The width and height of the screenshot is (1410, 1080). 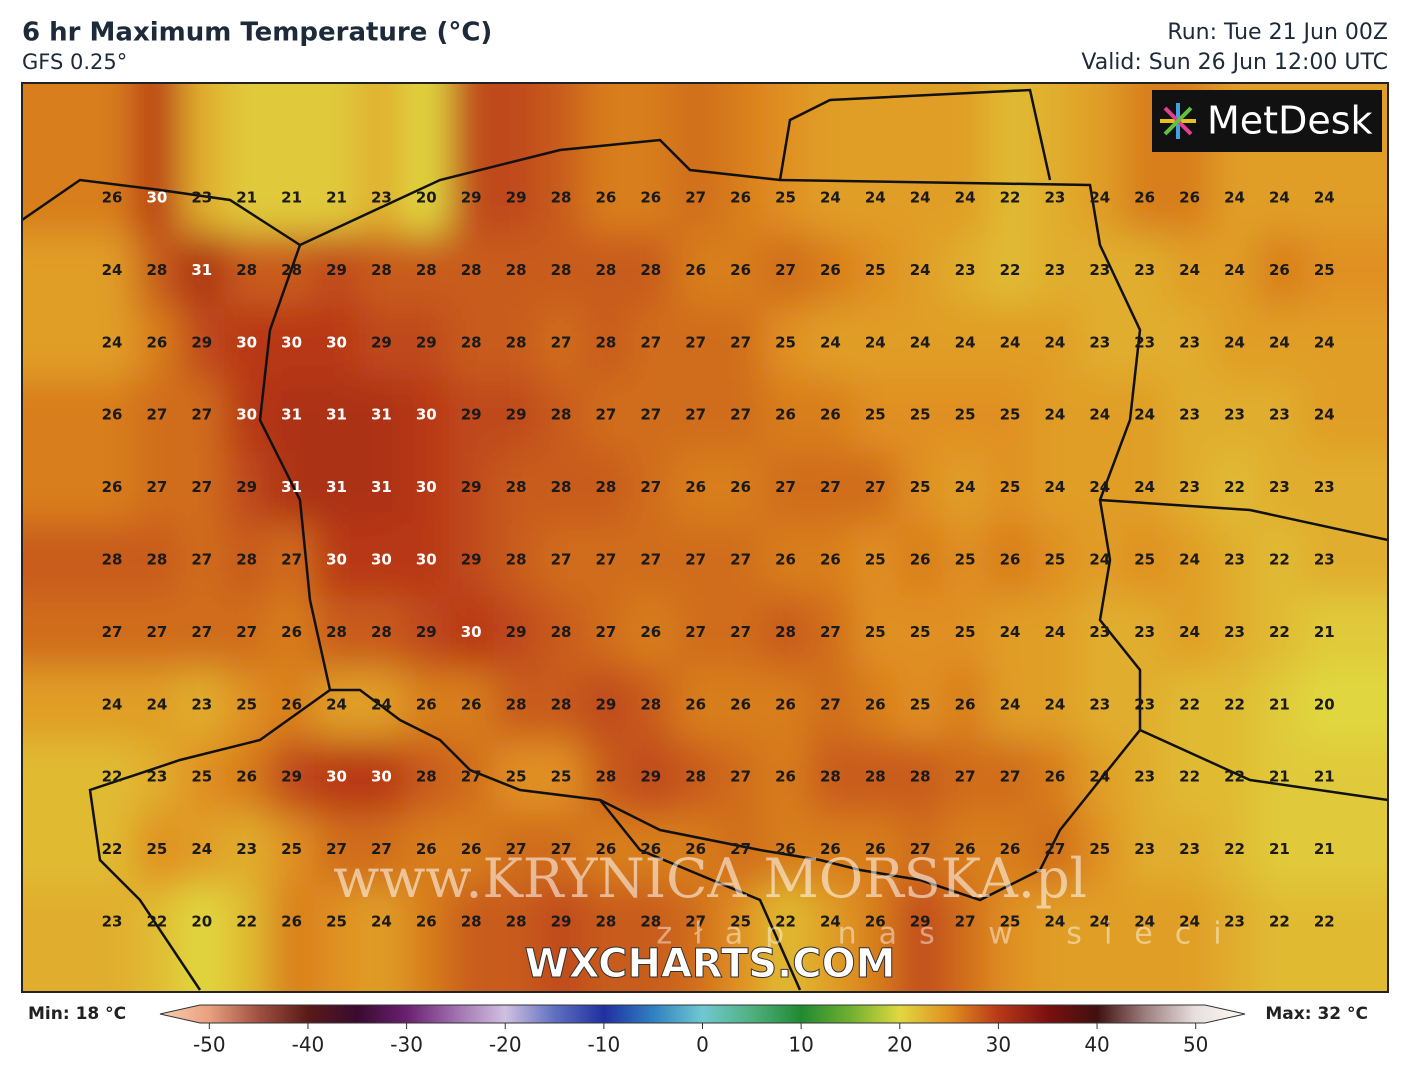 I want to click on colorbar-tick-label: 0, so click(x=702, y=1045).